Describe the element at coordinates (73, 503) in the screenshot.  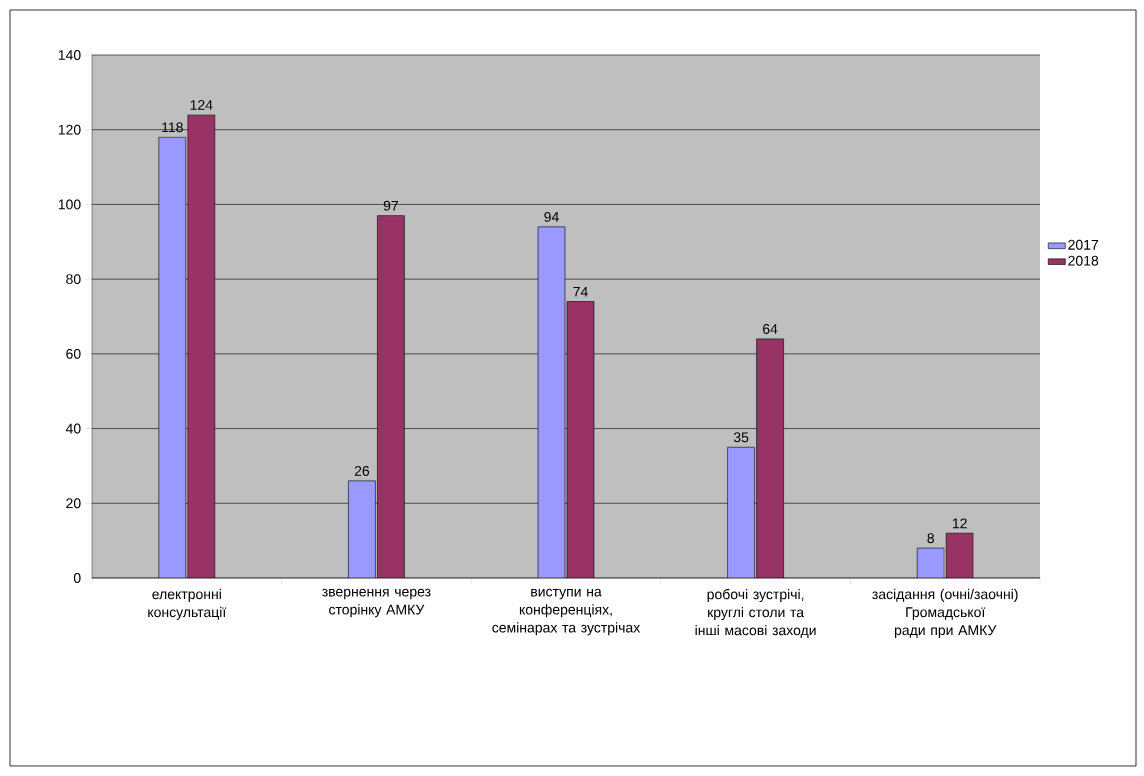
I see `y-tick-label: 20` at that location.